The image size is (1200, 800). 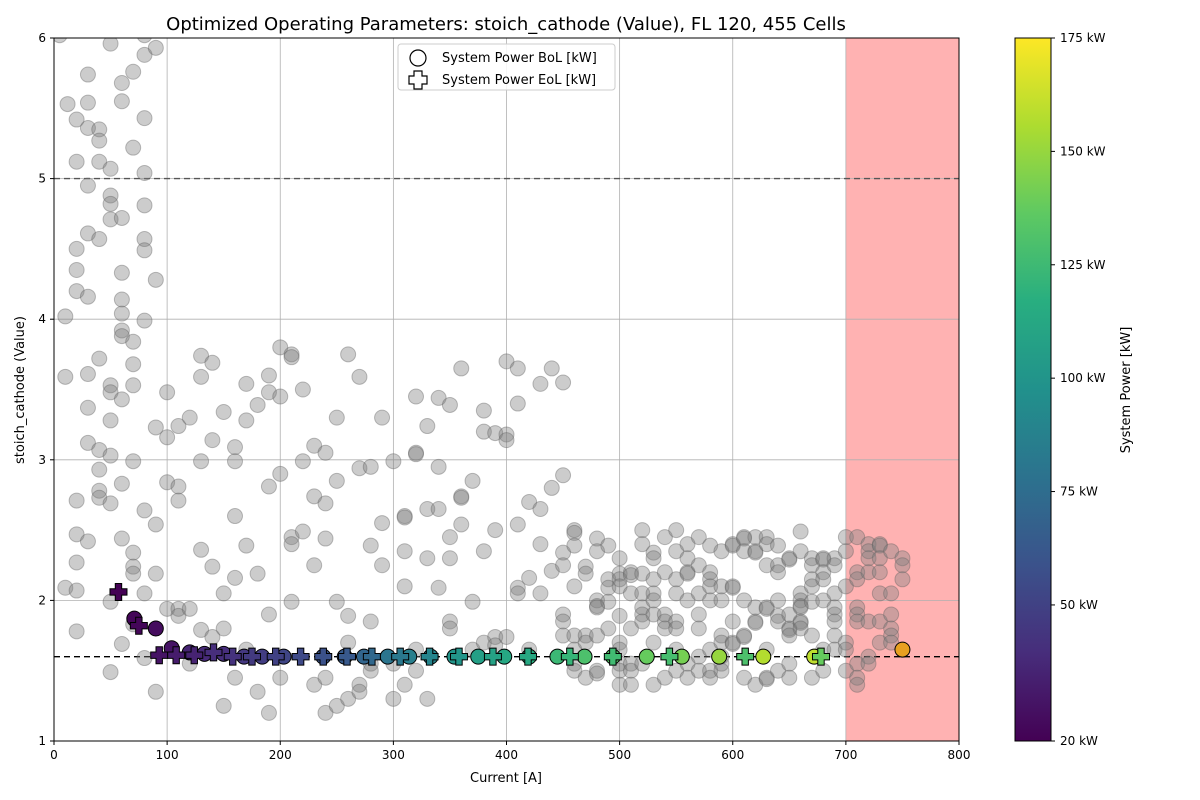 What do you see at coordinates (845, 755) in the screenshot?
I see `x-tick-label: 700` at bounding box center [845, 755].